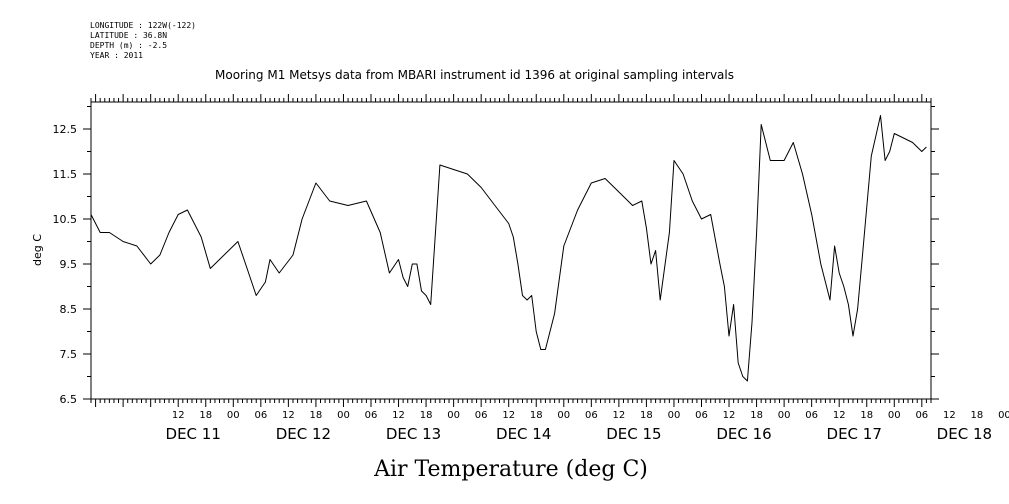 This screenshot has width=1009, height=504. Describe the element at coordinates (37, 250) in the screenshot. I see `y-axis-label: deg C` at that location.